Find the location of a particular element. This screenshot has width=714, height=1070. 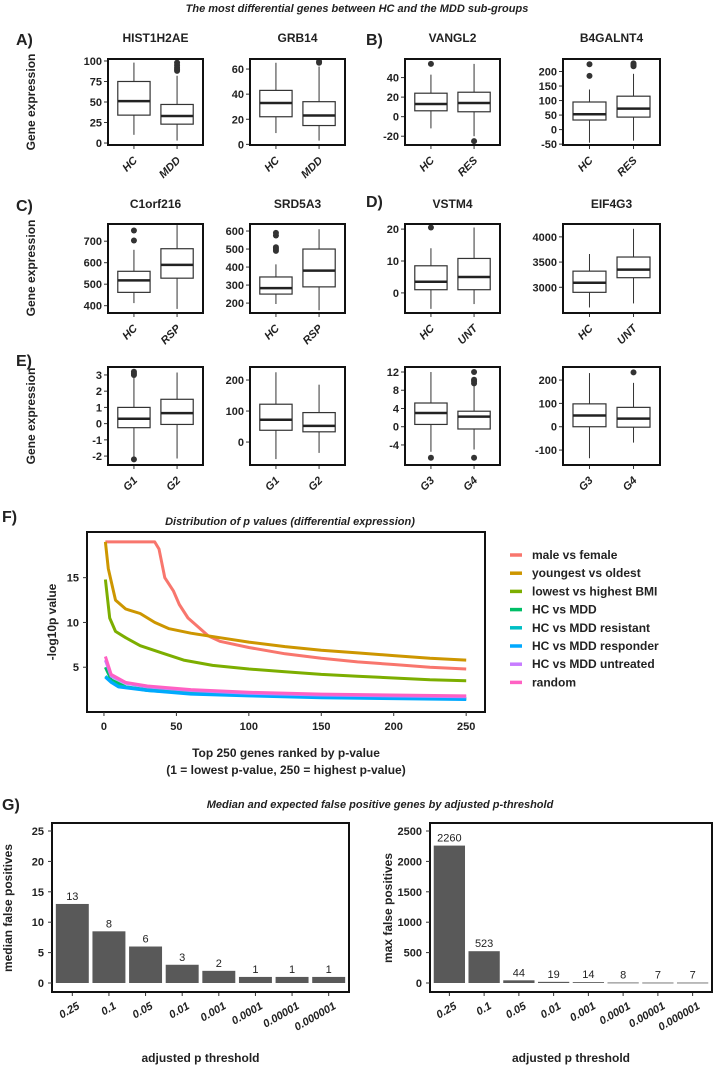

panel-title: SRD5A3 is located at coordinates (298, 204).